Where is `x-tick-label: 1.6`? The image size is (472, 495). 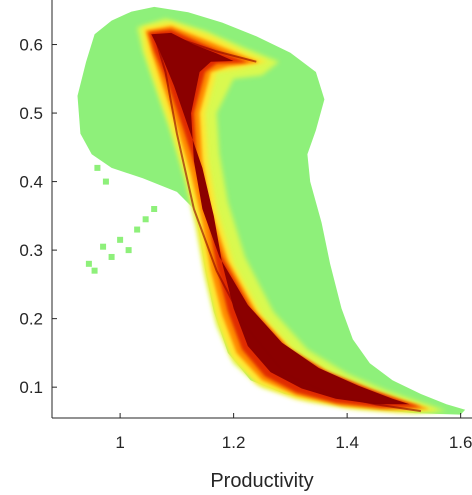
x-tick-label: 1.6 is located at coordinates (460, 442).